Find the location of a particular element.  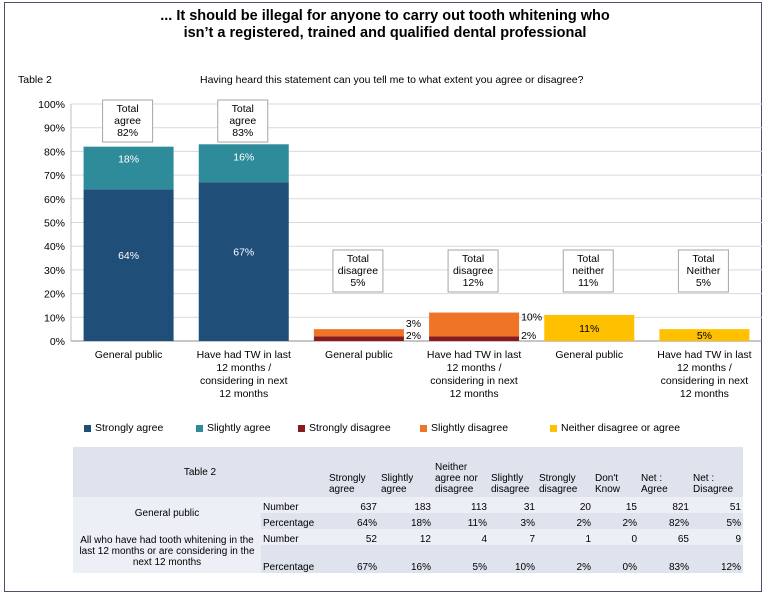

table-cell: 11% is located at coordinates (477, 523).